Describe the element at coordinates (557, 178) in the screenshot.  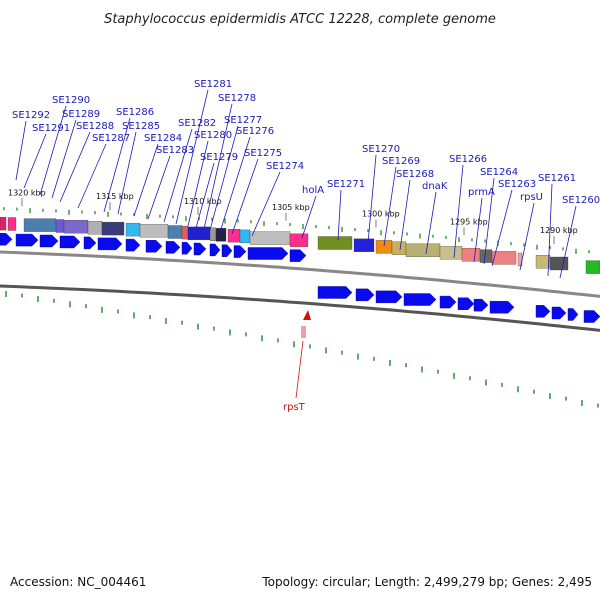
I see `gene-label: SE1261` at that location.